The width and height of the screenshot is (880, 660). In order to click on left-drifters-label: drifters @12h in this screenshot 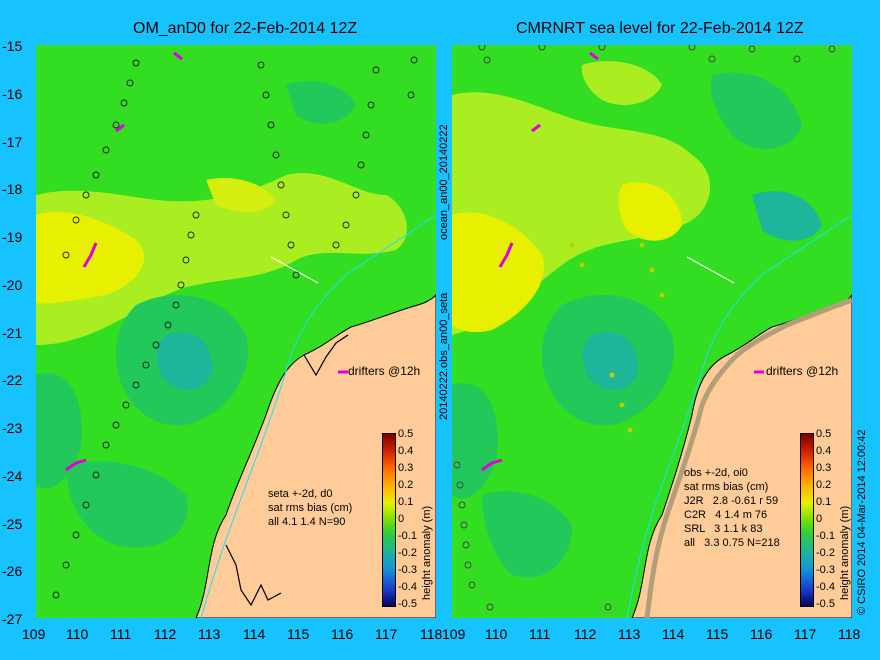, I will do `click(384, 371)`.